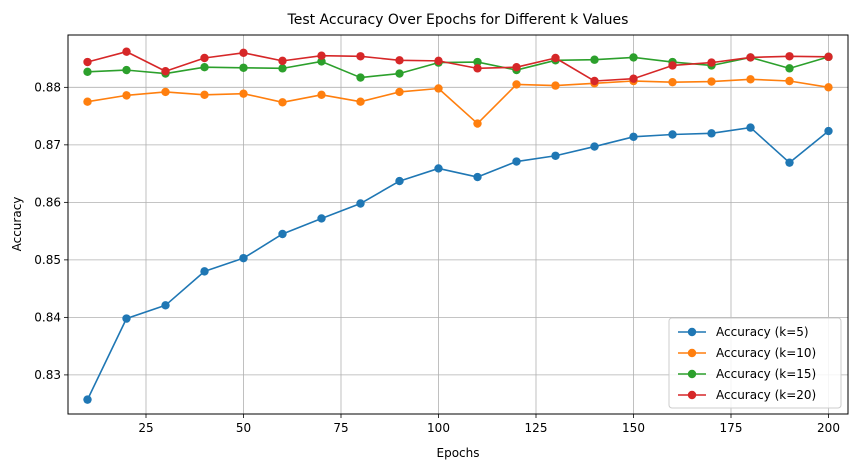  I want to click on x-axis-title: Epochs, so click(458, 453).